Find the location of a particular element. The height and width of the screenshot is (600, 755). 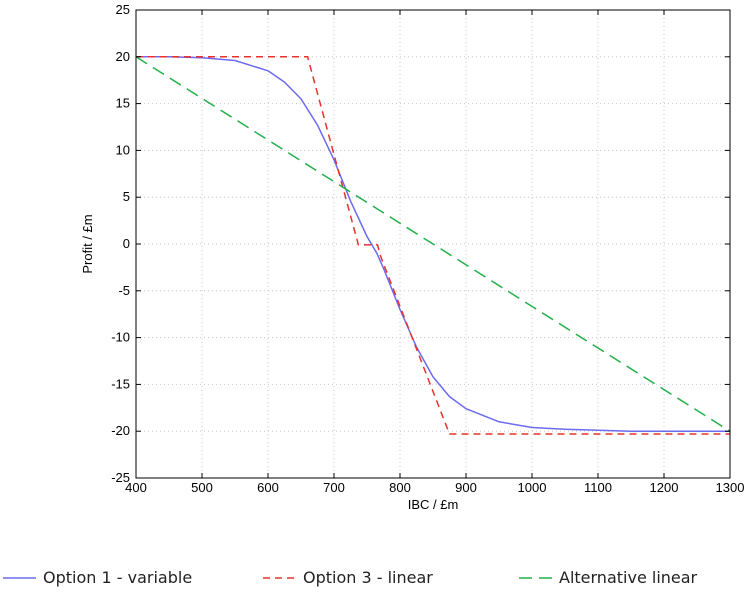

x-tick-label: 1000 is located at coordinates (532, 487).